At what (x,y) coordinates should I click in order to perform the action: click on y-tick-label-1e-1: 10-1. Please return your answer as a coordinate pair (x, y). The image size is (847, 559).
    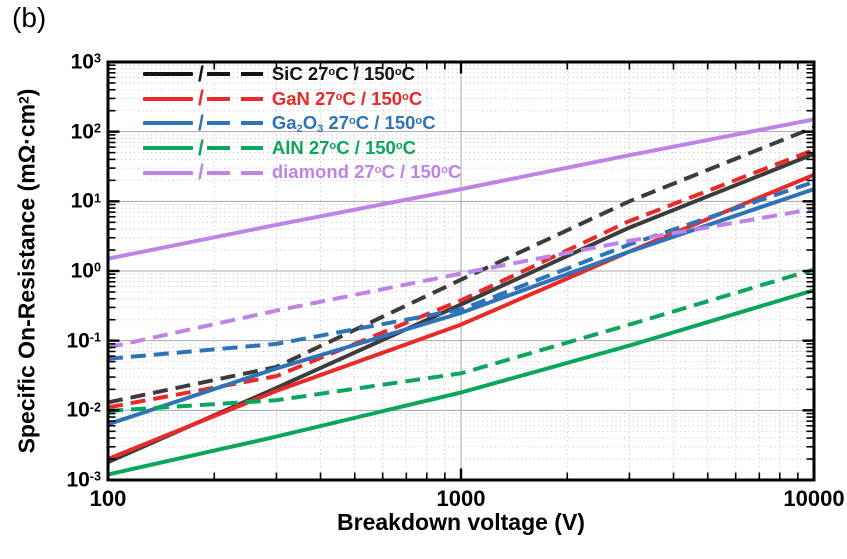
    Looking at the image, I should click on (83, 340).